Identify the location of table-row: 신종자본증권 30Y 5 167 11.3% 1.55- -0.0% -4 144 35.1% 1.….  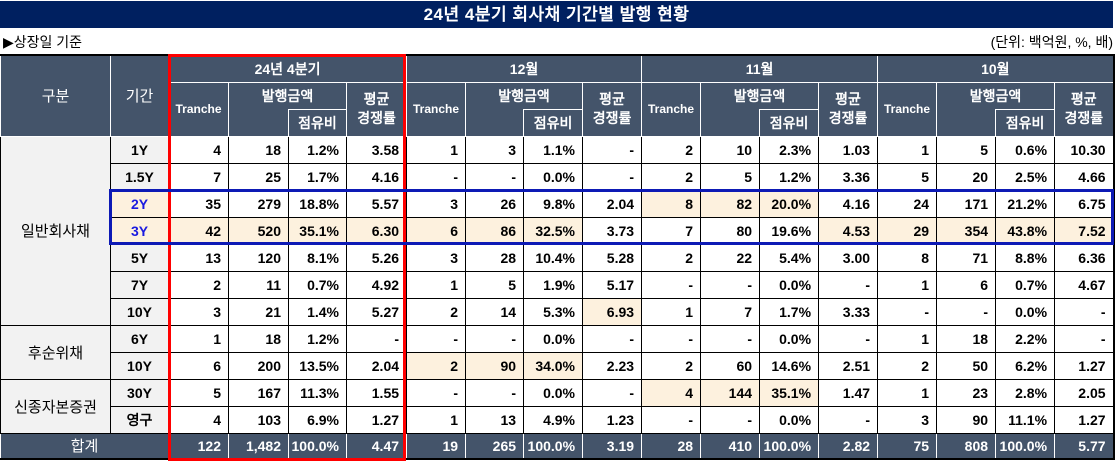
(557, 406).